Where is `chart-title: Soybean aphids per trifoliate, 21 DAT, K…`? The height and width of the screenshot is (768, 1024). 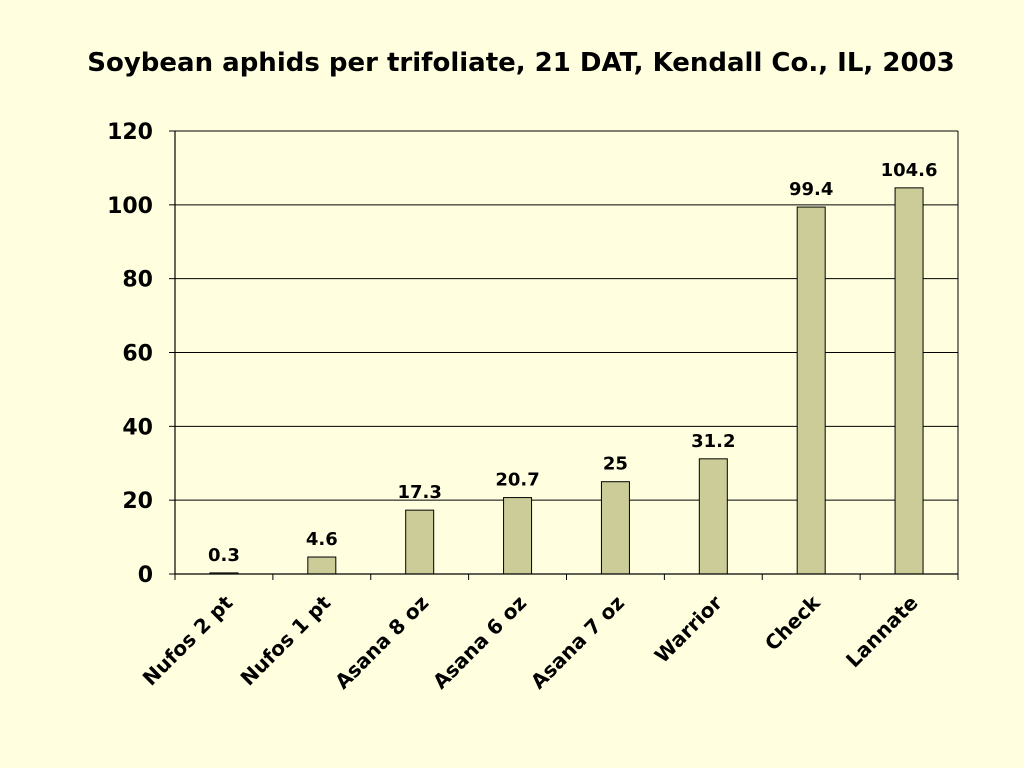
chart-title: Soybean aphids per trifoliate, 21 DAT, K… is located at coordinates (521, 63).